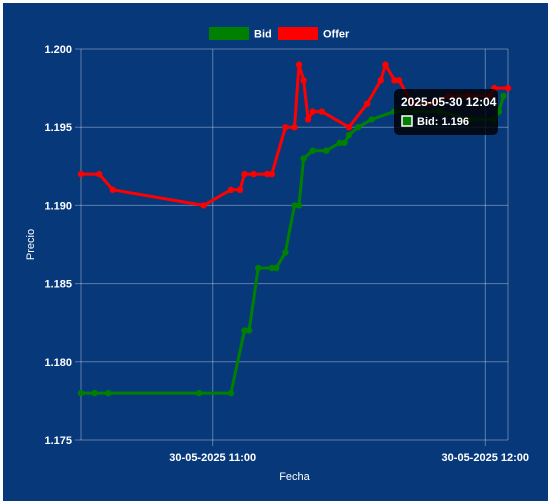 This screenshot has width=551, height=504. I want to click on x-tick-label: 30-05-2025 11:00, so click(212, 458).